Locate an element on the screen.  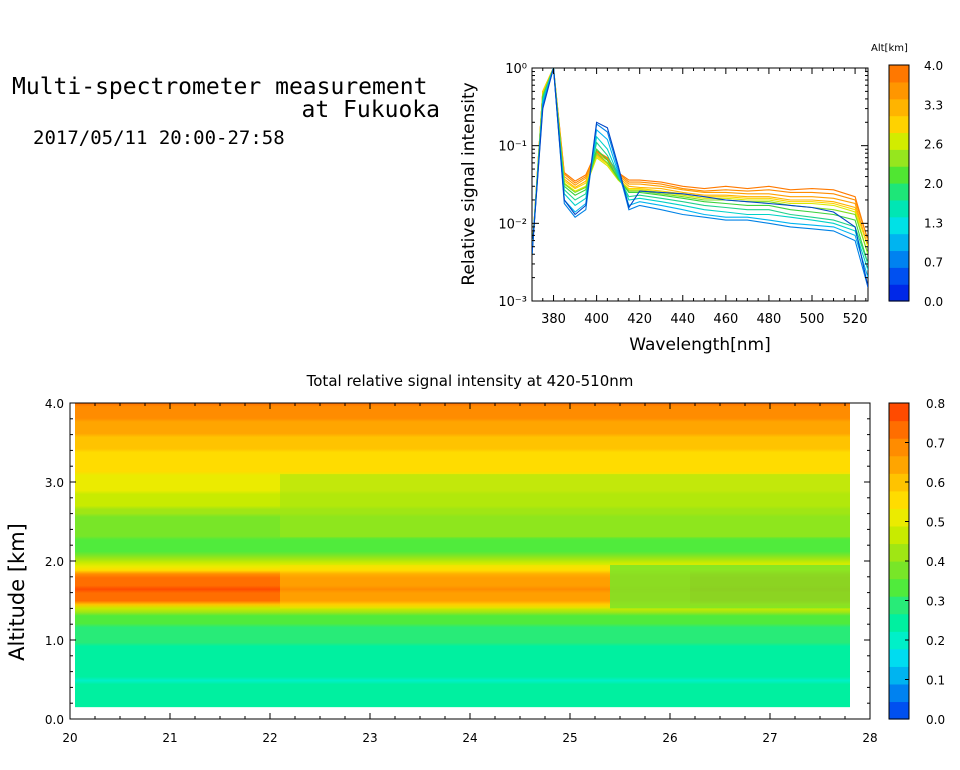
spectrum-x-tick-label: 440 is located at coordinates (682, 319).